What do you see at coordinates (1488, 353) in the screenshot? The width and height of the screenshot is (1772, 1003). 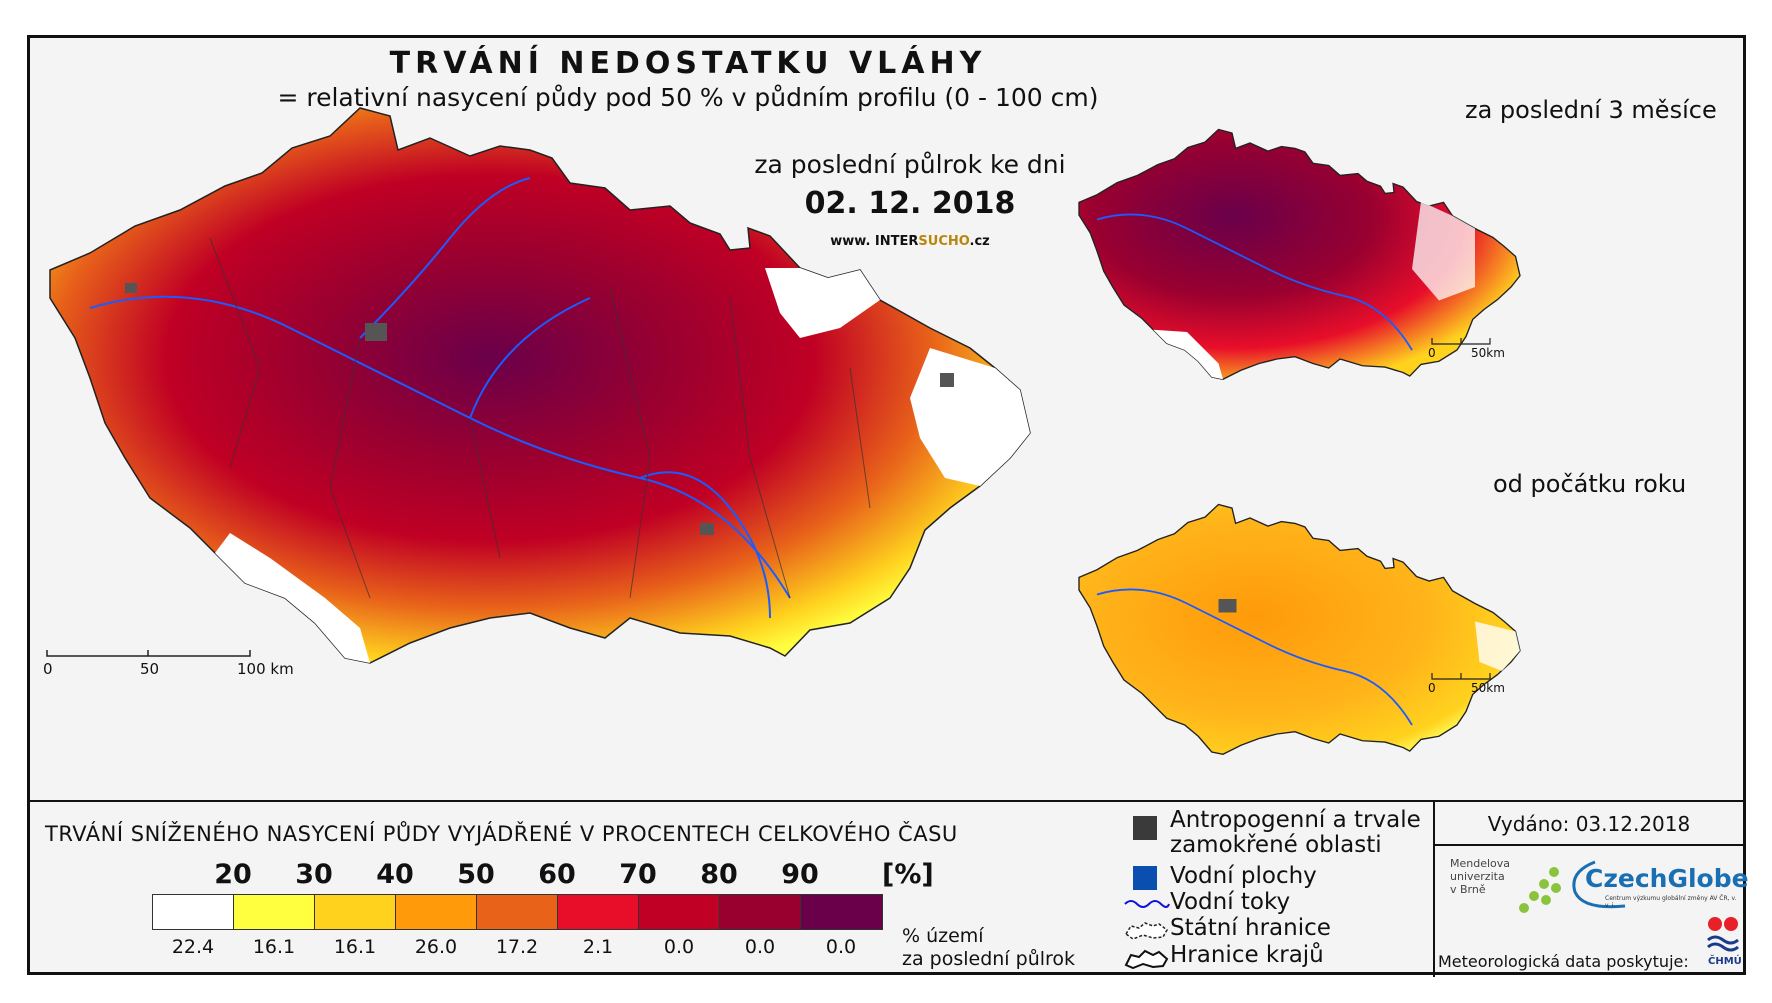 I see `inset-3m-scale-50: 50km` at bounding box center [1488, 353].